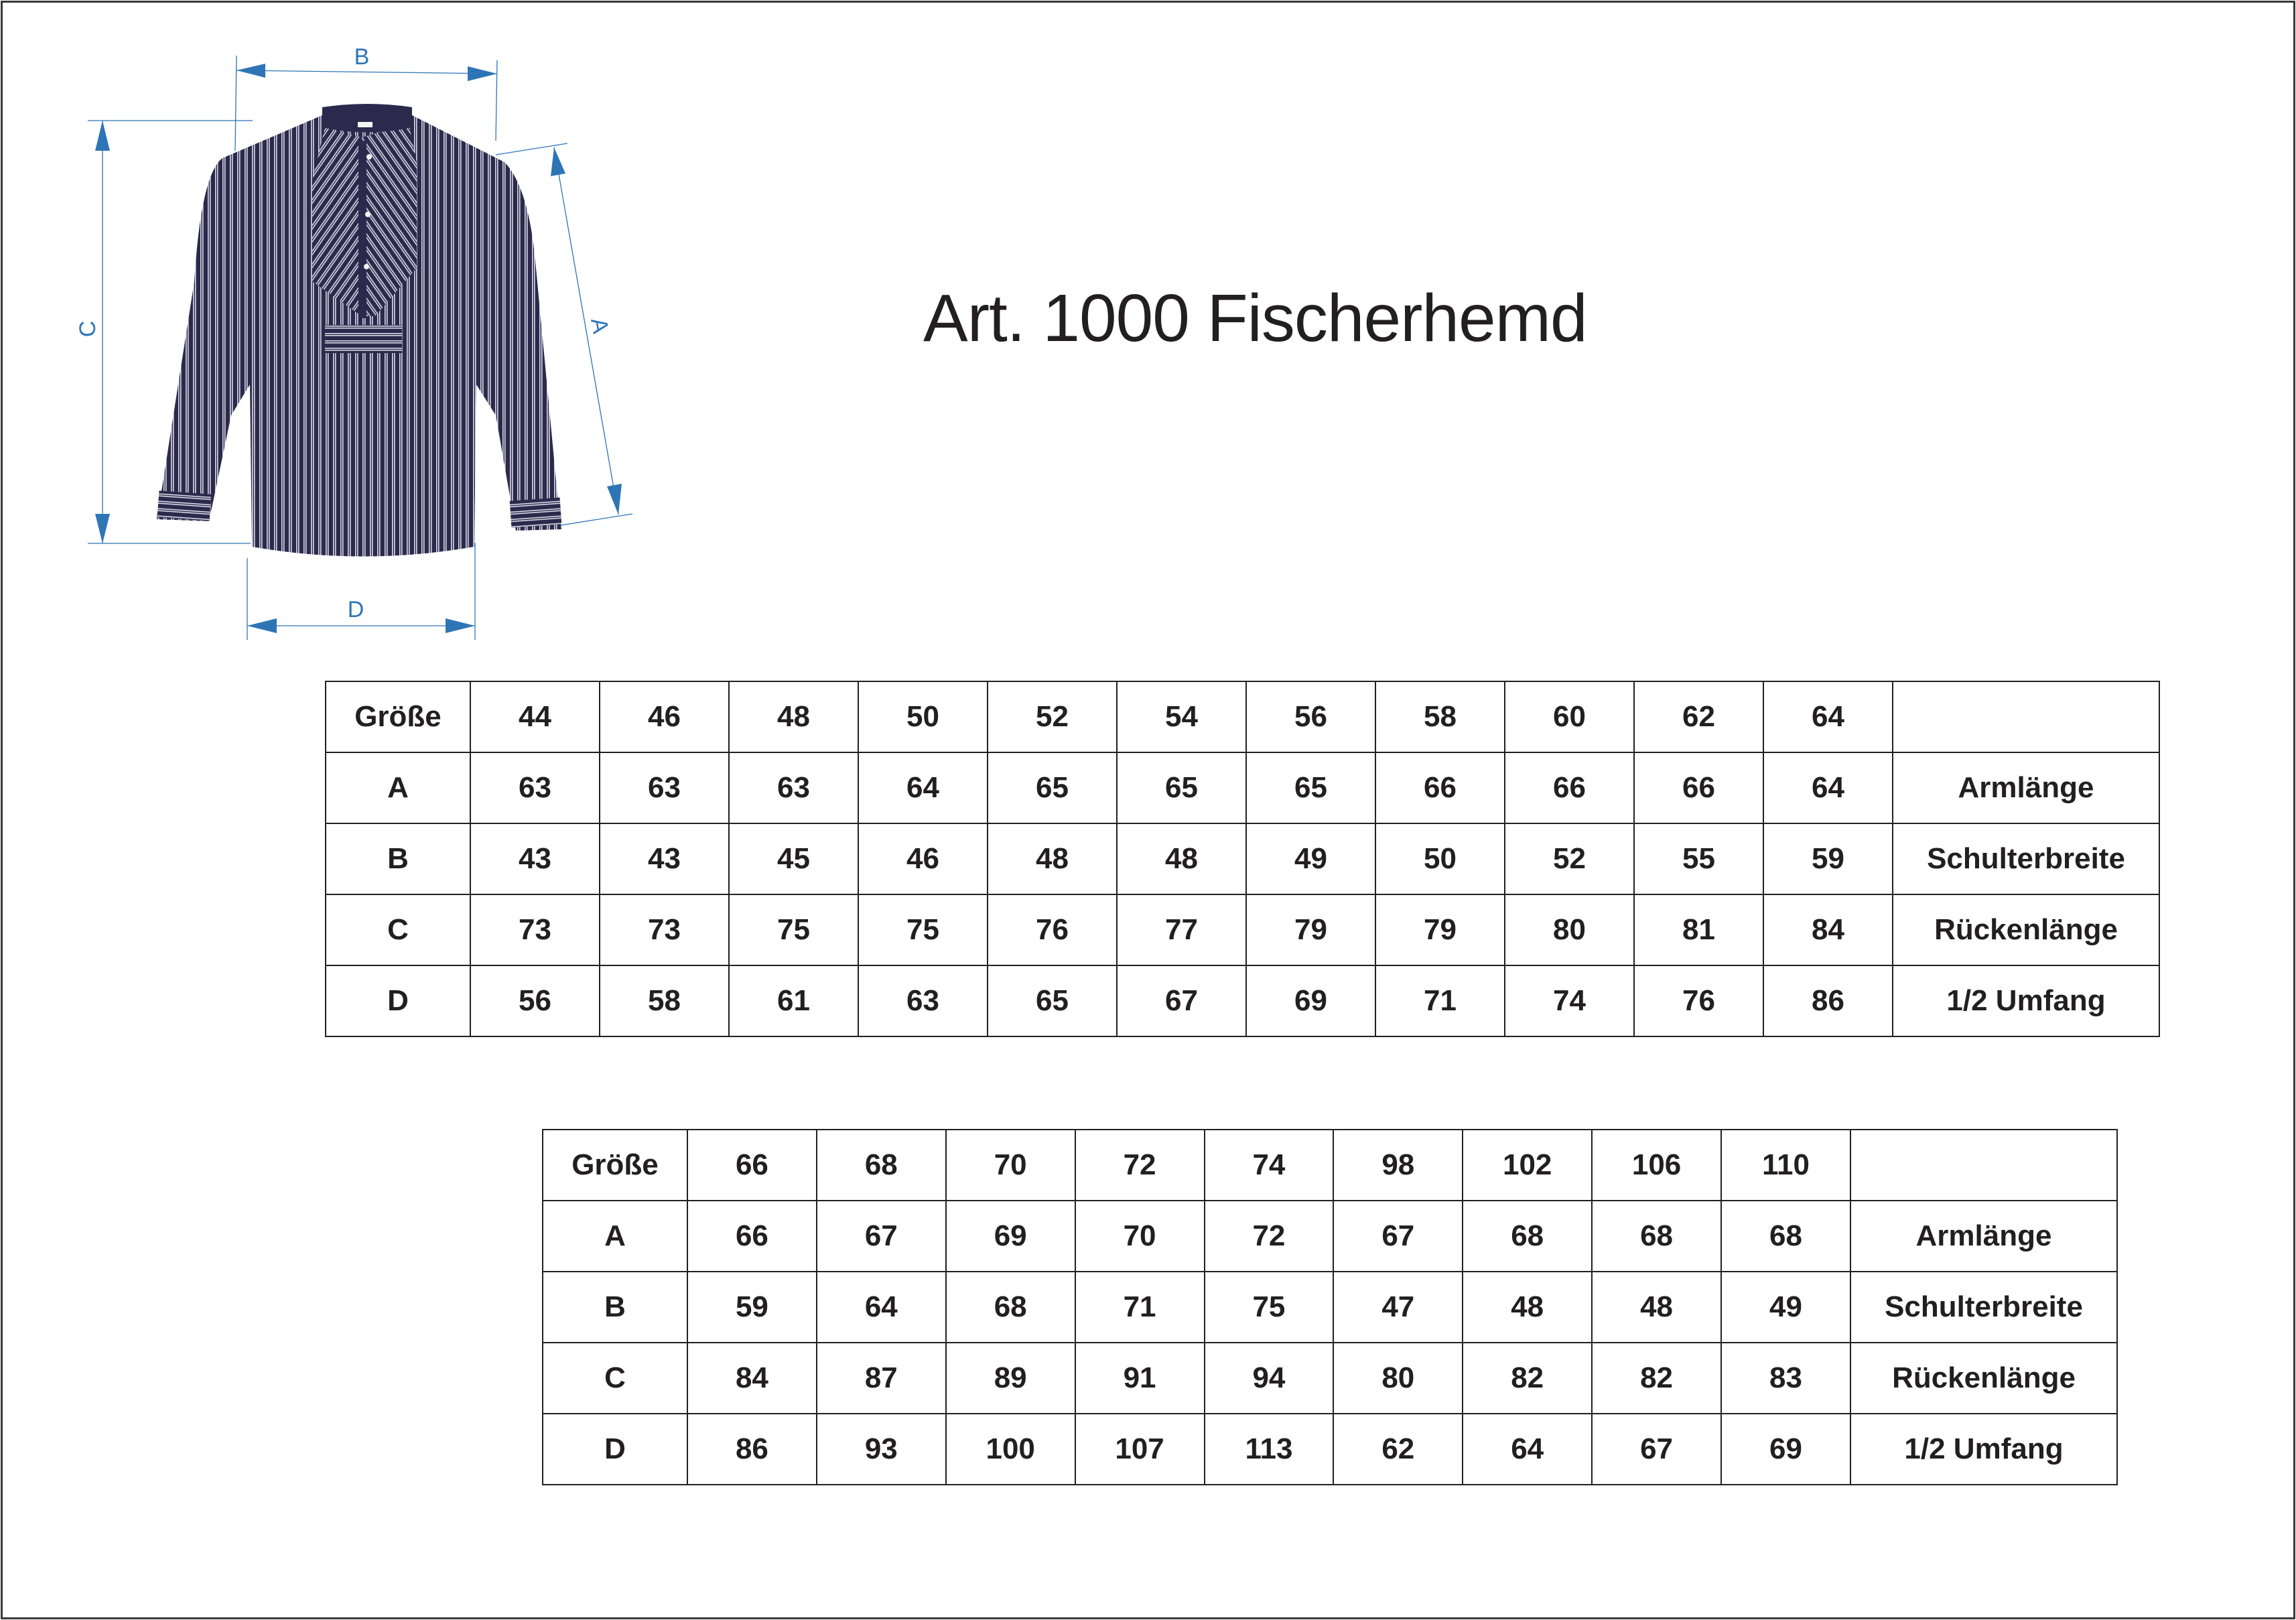  I want to click on value-cell: 69, so click(1310, 1001).